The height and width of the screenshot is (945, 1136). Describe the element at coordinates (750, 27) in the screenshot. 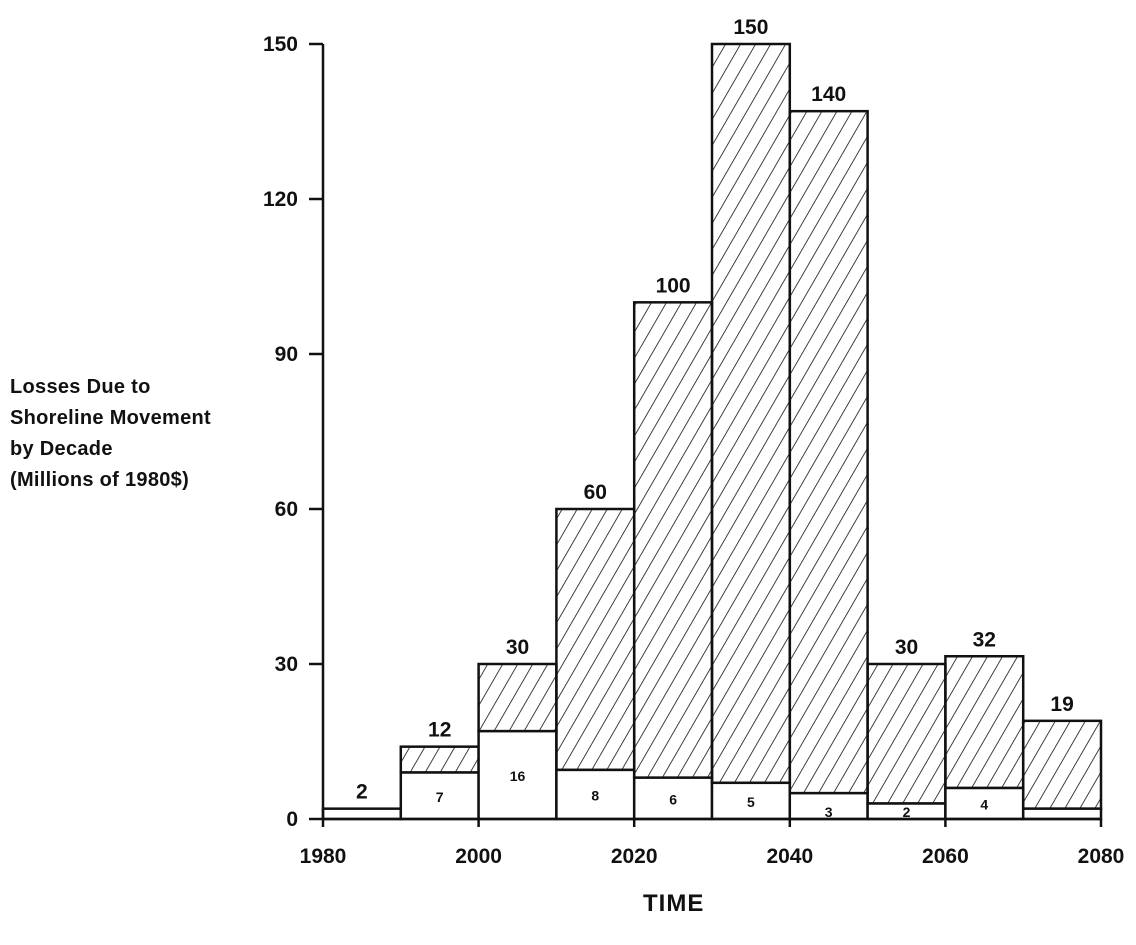

I see `total-label-2030: 150` at that location.